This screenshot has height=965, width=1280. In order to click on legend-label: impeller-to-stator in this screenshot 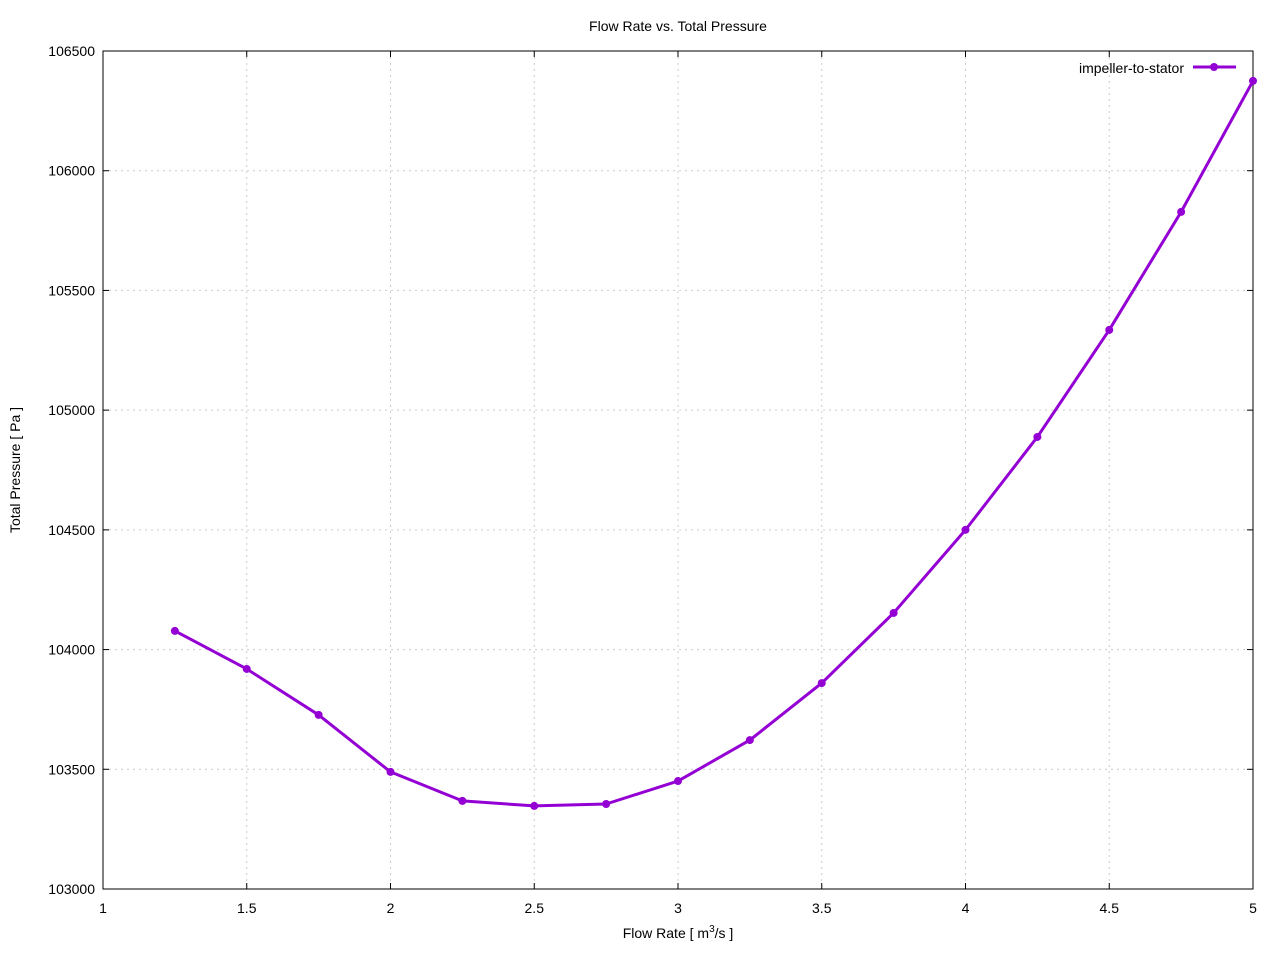, I will do `click(1131, 68)`.